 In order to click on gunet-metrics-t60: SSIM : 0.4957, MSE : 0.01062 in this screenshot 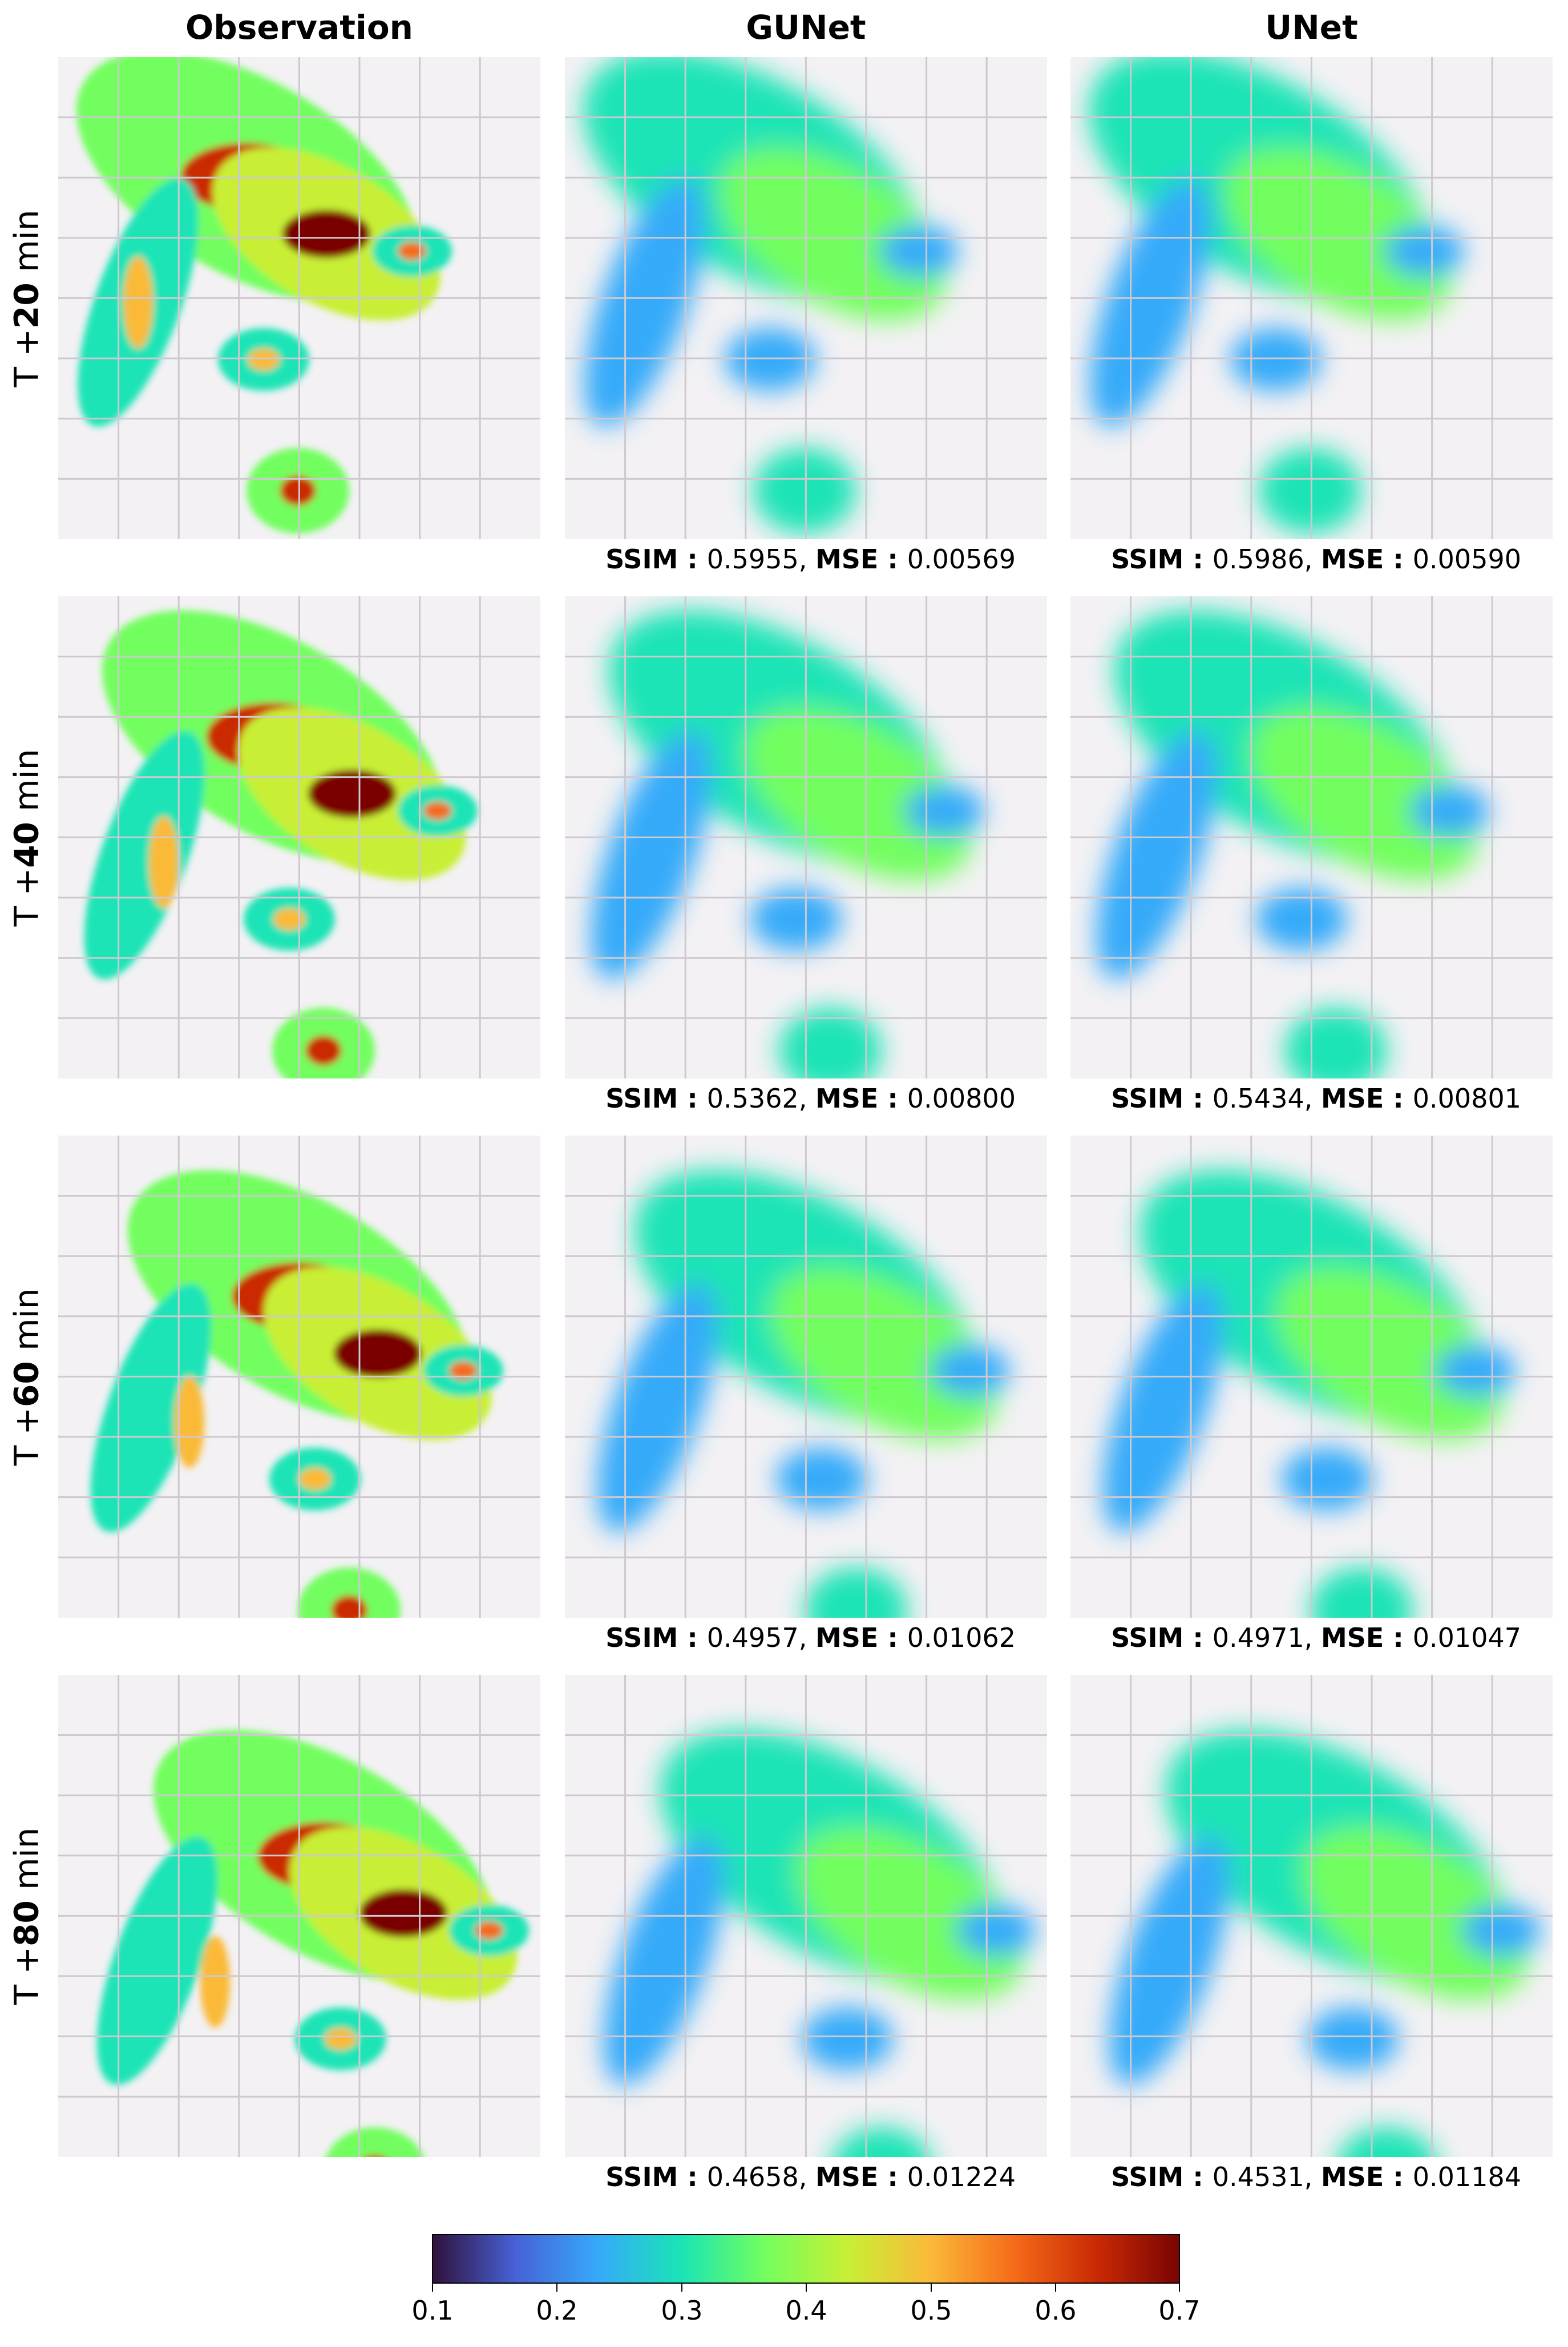, I will do `click(810, 1637)`.